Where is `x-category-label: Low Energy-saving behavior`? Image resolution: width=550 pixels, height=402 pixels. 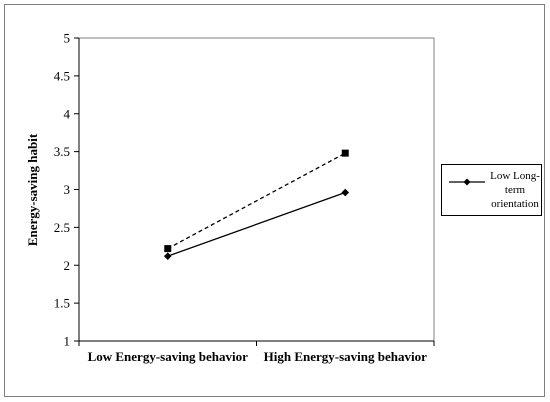
x-category-label: Low Energy-saving behavior is located at coordinates (168, 356).